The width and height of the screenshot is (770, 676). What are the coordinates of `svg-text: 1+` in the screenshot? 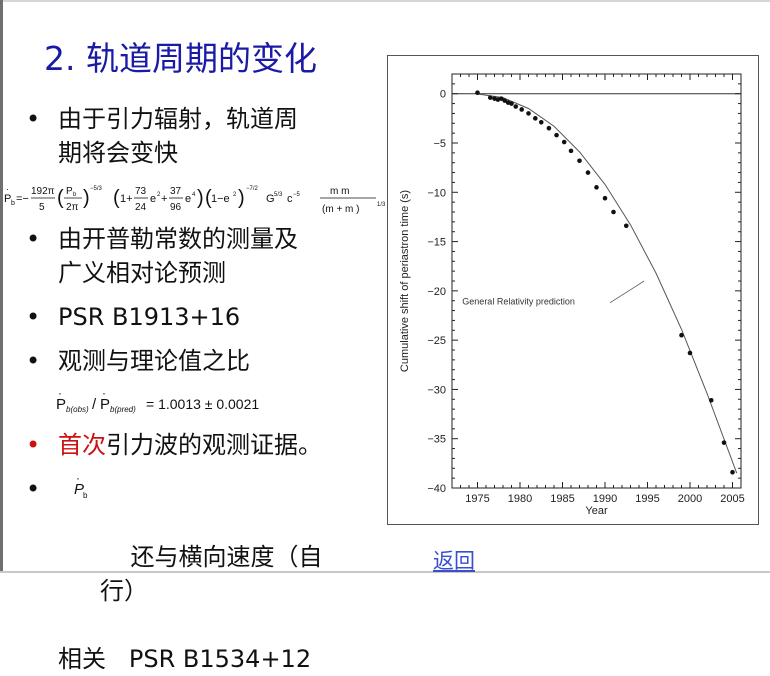 It's located at (126, 199).